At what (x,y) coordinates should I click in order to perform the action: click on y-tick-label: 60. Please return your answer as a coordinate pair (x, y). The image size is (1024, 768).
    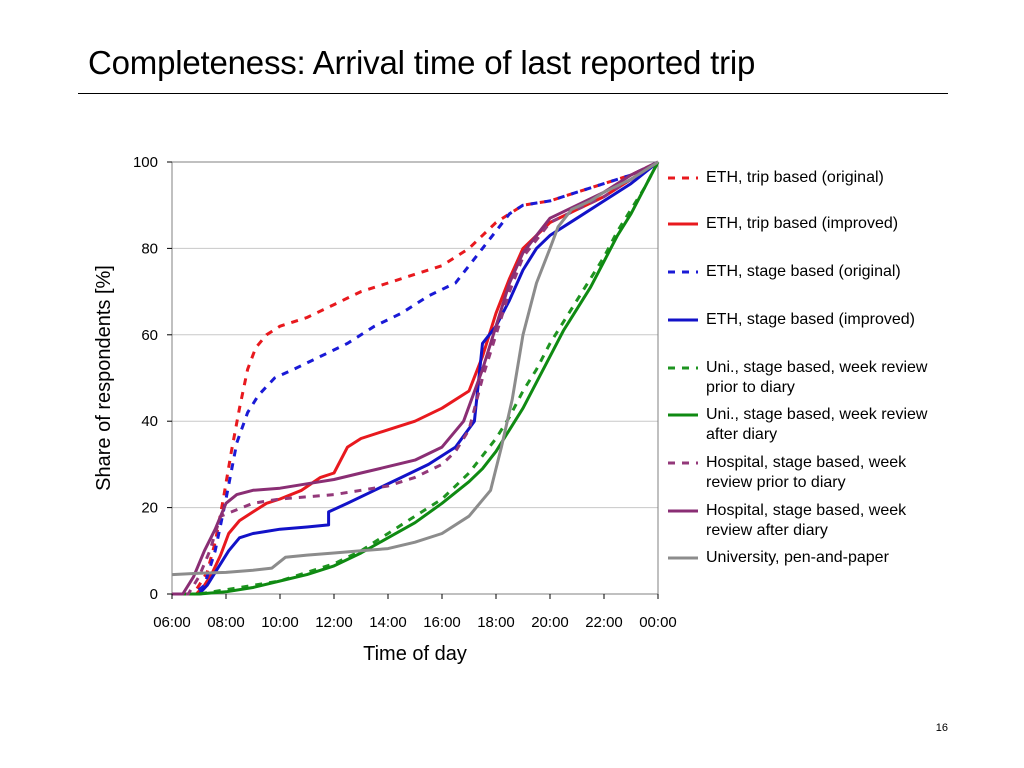
    Looking at the image, I should click on (149, 335).